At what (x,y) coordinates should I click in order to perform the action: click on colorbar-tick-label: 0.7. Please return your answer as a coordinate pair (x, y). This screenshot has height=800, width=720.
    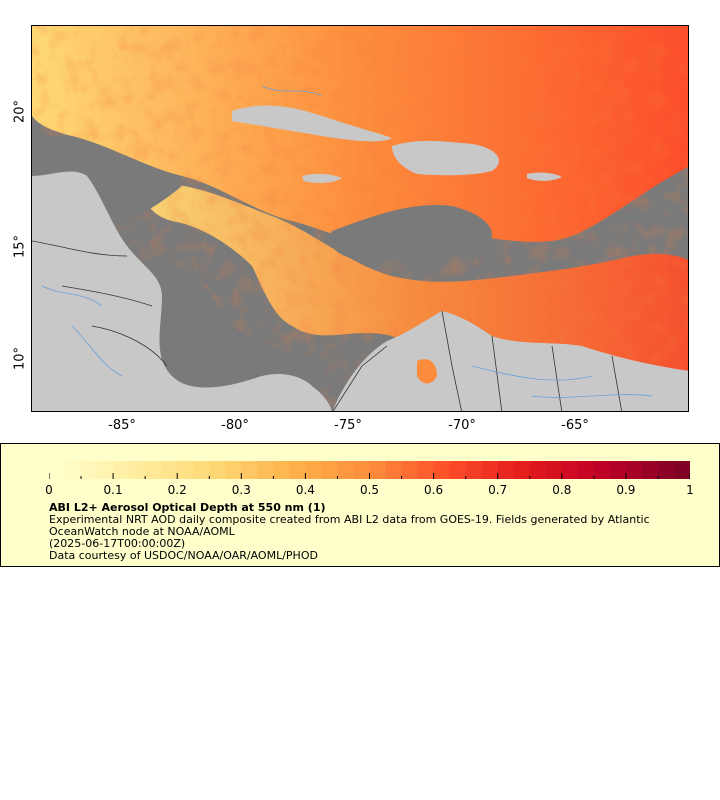
    Looking at the image, I should click on (498, 490).